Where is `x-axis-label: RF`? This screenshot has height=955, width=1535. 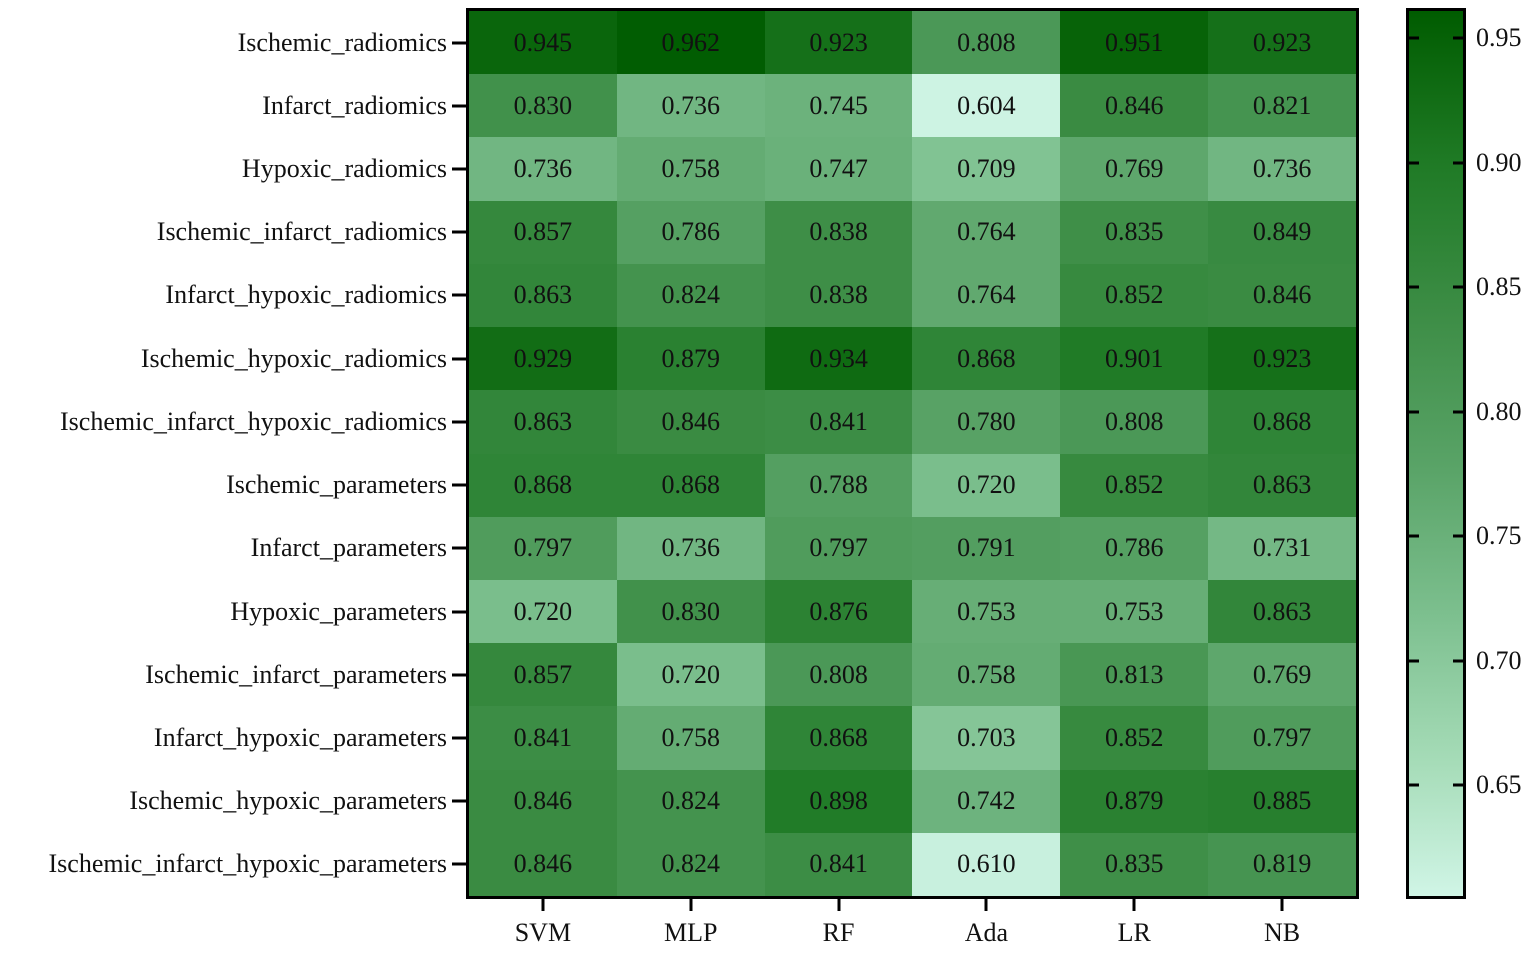 x-axis-label: RF is located at coordinates (838, 932).